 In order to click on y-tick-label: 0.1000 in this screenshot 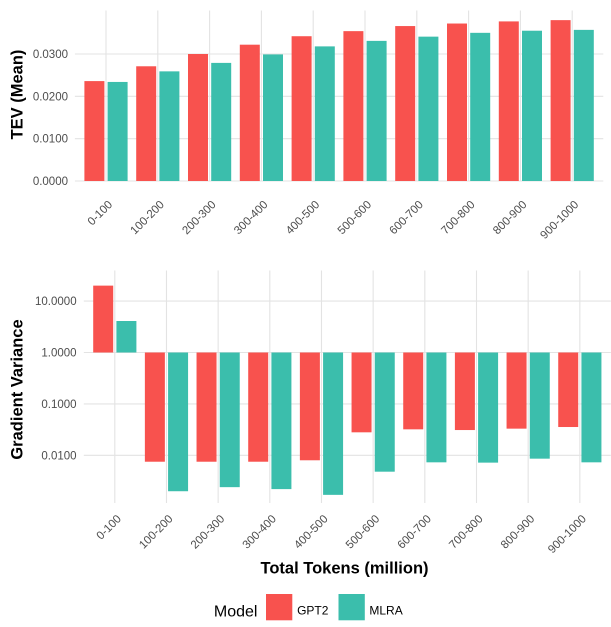, I will do `click(58, 405)`.